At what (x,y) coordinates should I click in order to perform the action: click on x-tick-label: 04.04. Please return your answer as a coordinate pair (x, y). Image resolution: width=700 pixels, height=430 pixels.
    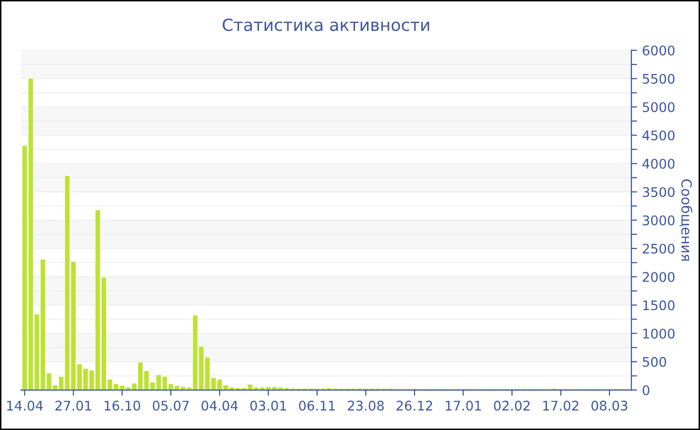
    Looking at the image, I should click on (220, 405).